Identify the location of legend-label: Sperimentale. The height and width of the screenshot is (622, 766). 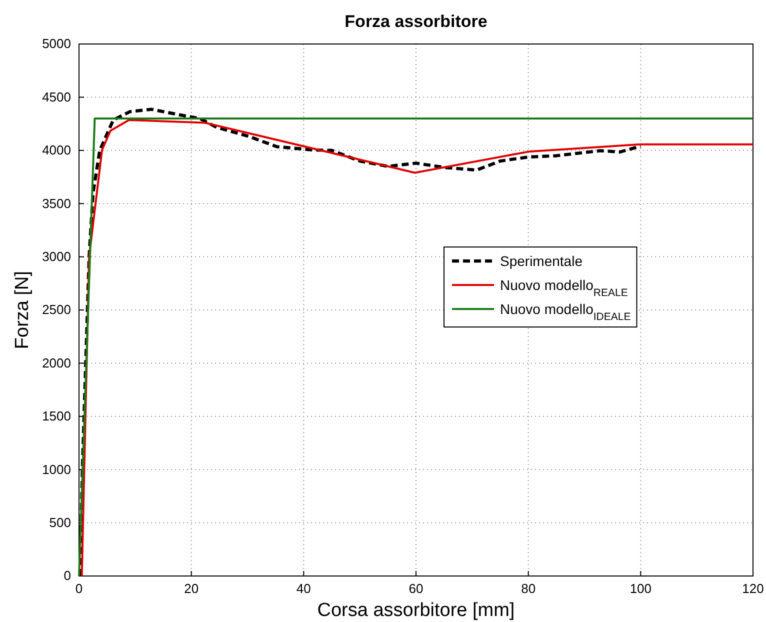
(541, 261).